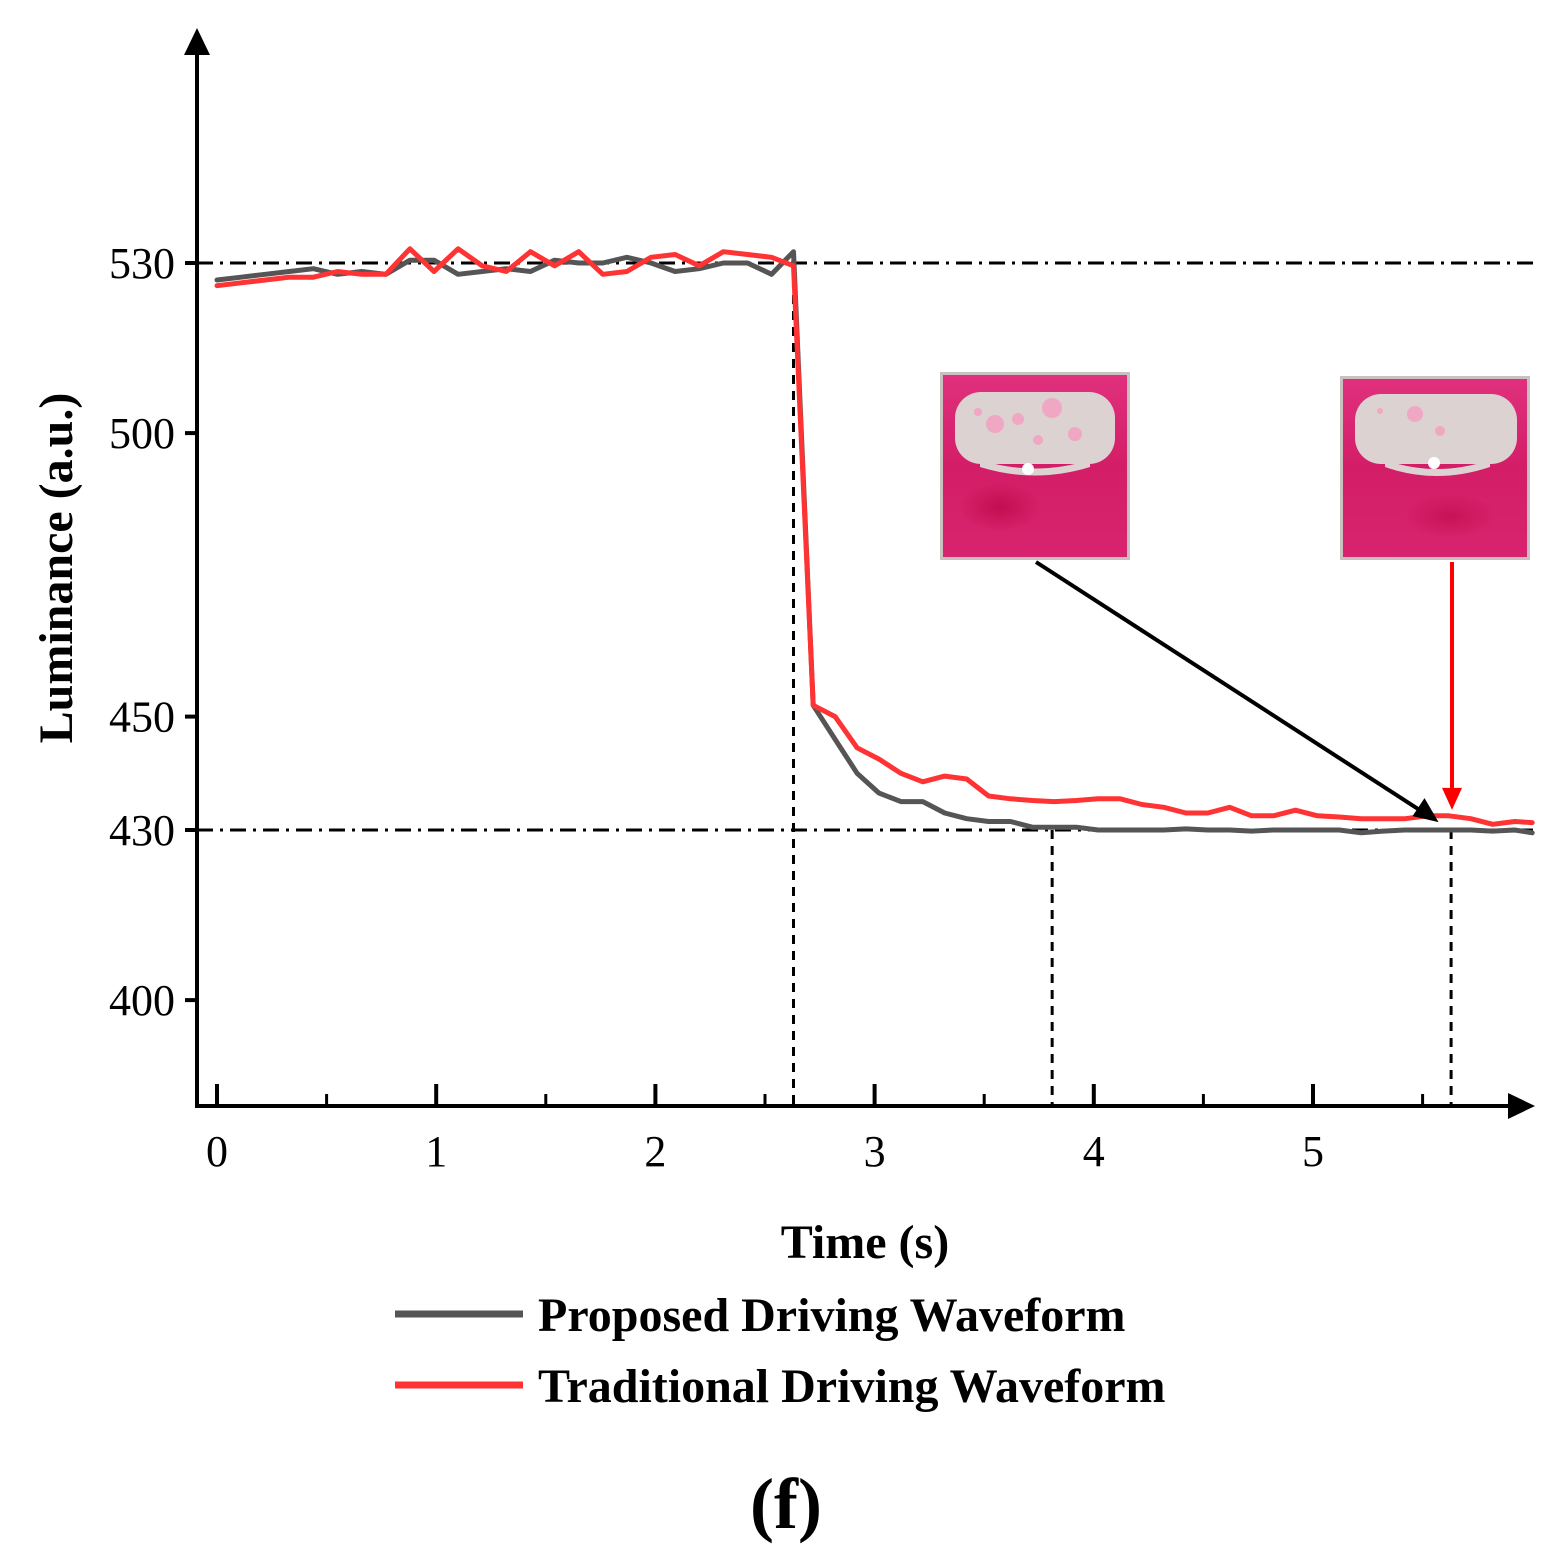 The image size is (1568, 1568). I want to click on x-tick-label: 1, so click(436, 1151).